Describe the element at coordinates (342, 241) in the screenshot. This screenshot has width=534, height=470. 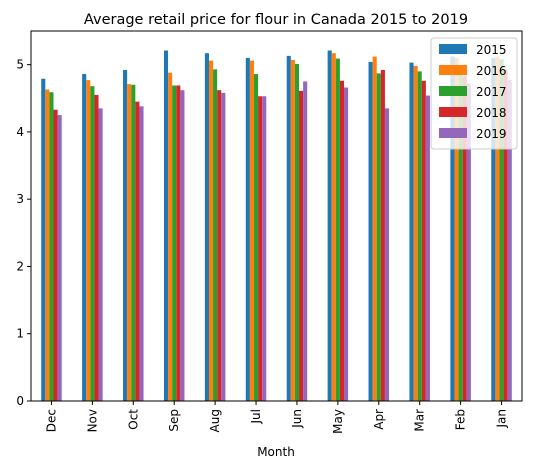
I see `bar-2018-may` at that location.